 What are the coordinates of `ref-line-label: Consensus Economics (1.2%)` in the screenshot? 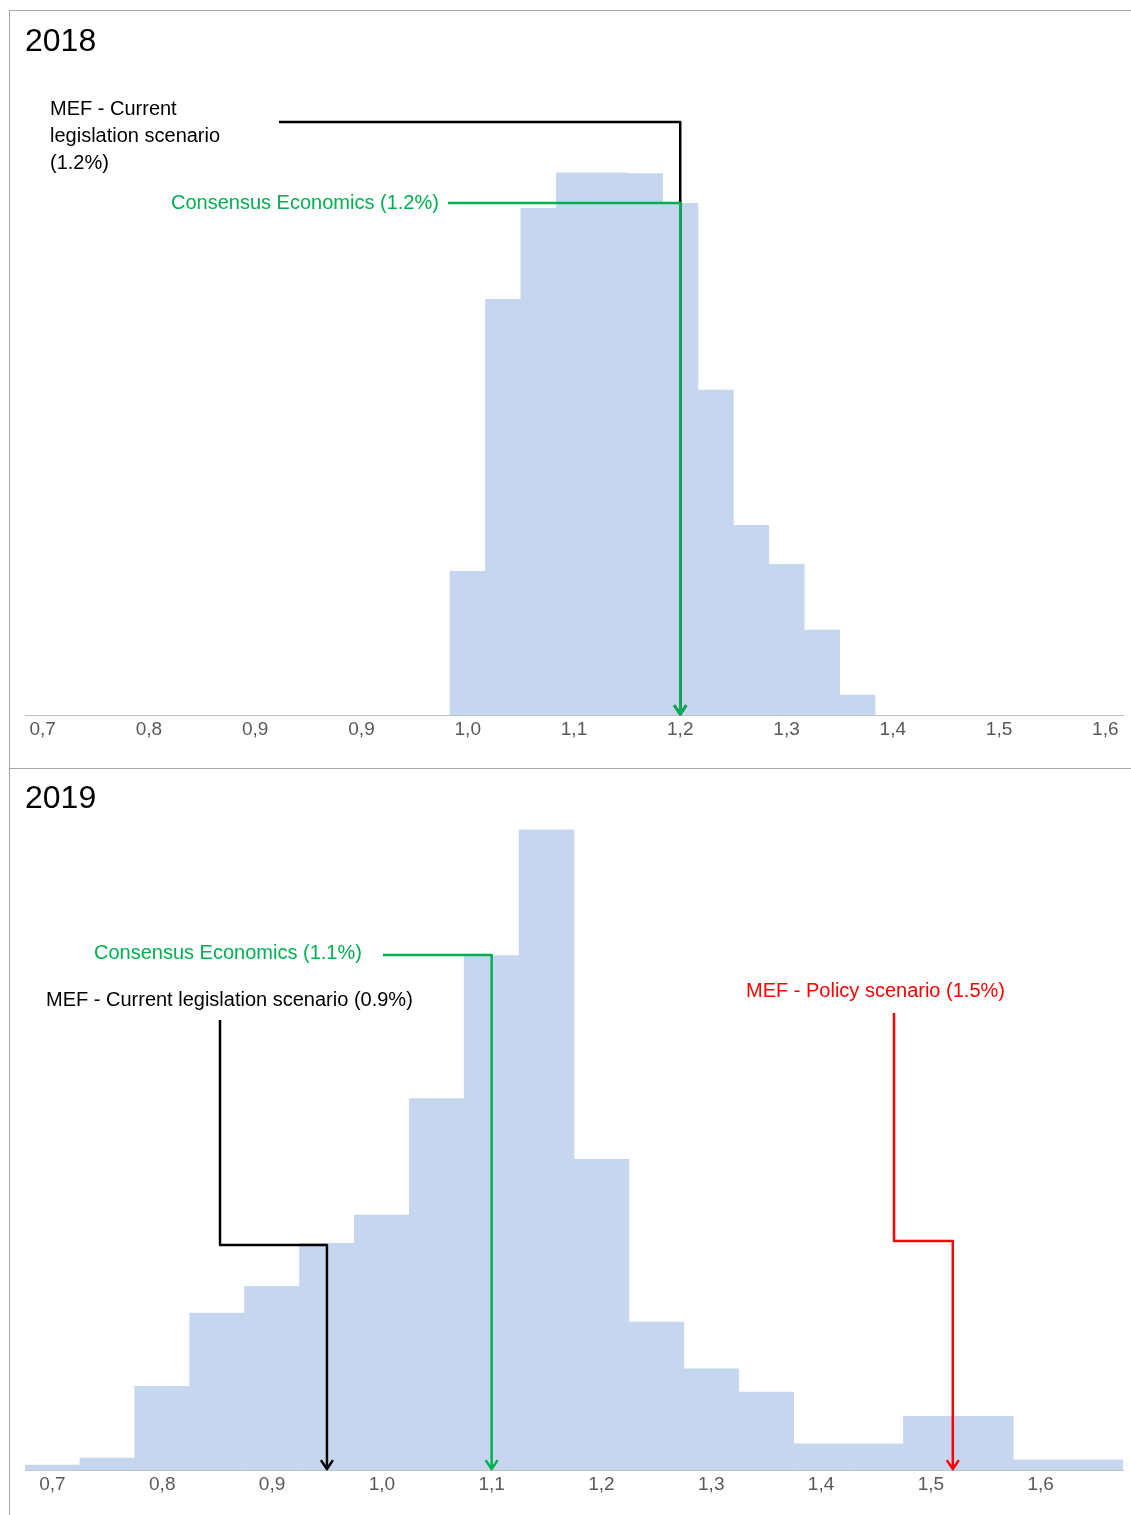 It's located at (305, 201).